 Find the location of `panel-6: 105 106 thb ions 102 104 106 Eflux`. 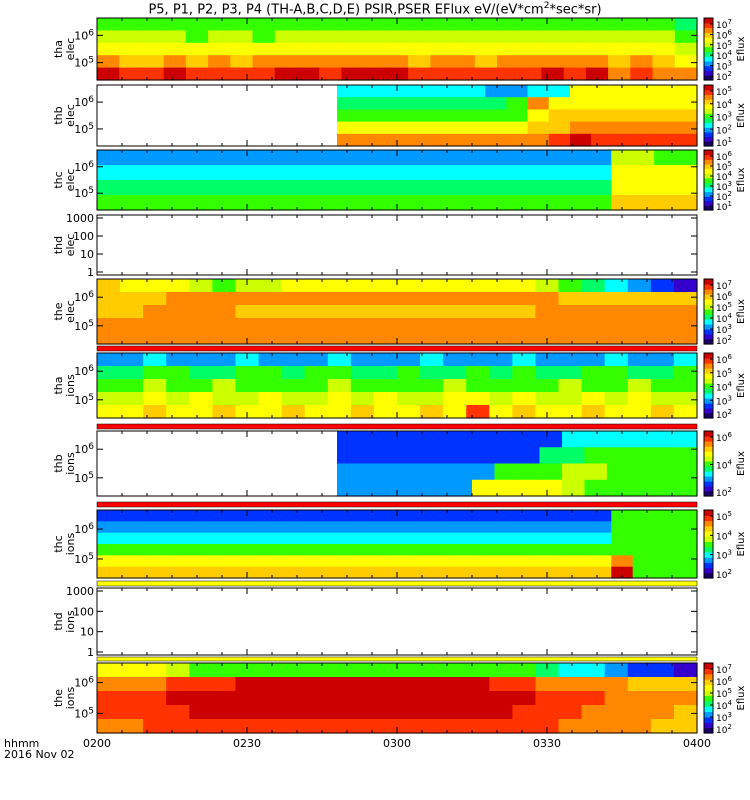

panel-6: 105 106 thb ions 102 104 106 Eflux is located at coordinates (399, 464).